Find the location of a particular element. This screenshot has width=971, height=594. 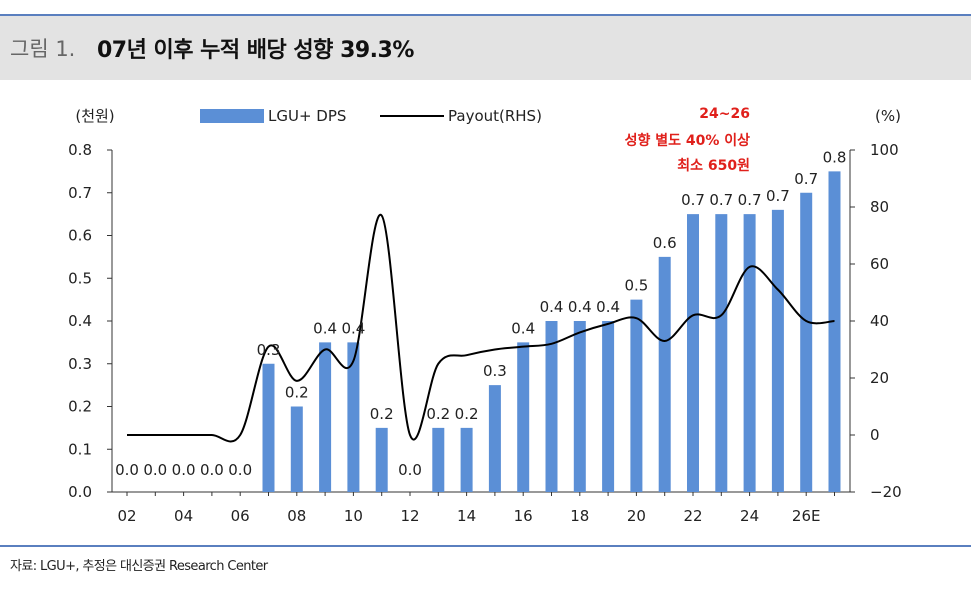

y-left-tick-label: 0.1 is located at coordinates (80, 449).